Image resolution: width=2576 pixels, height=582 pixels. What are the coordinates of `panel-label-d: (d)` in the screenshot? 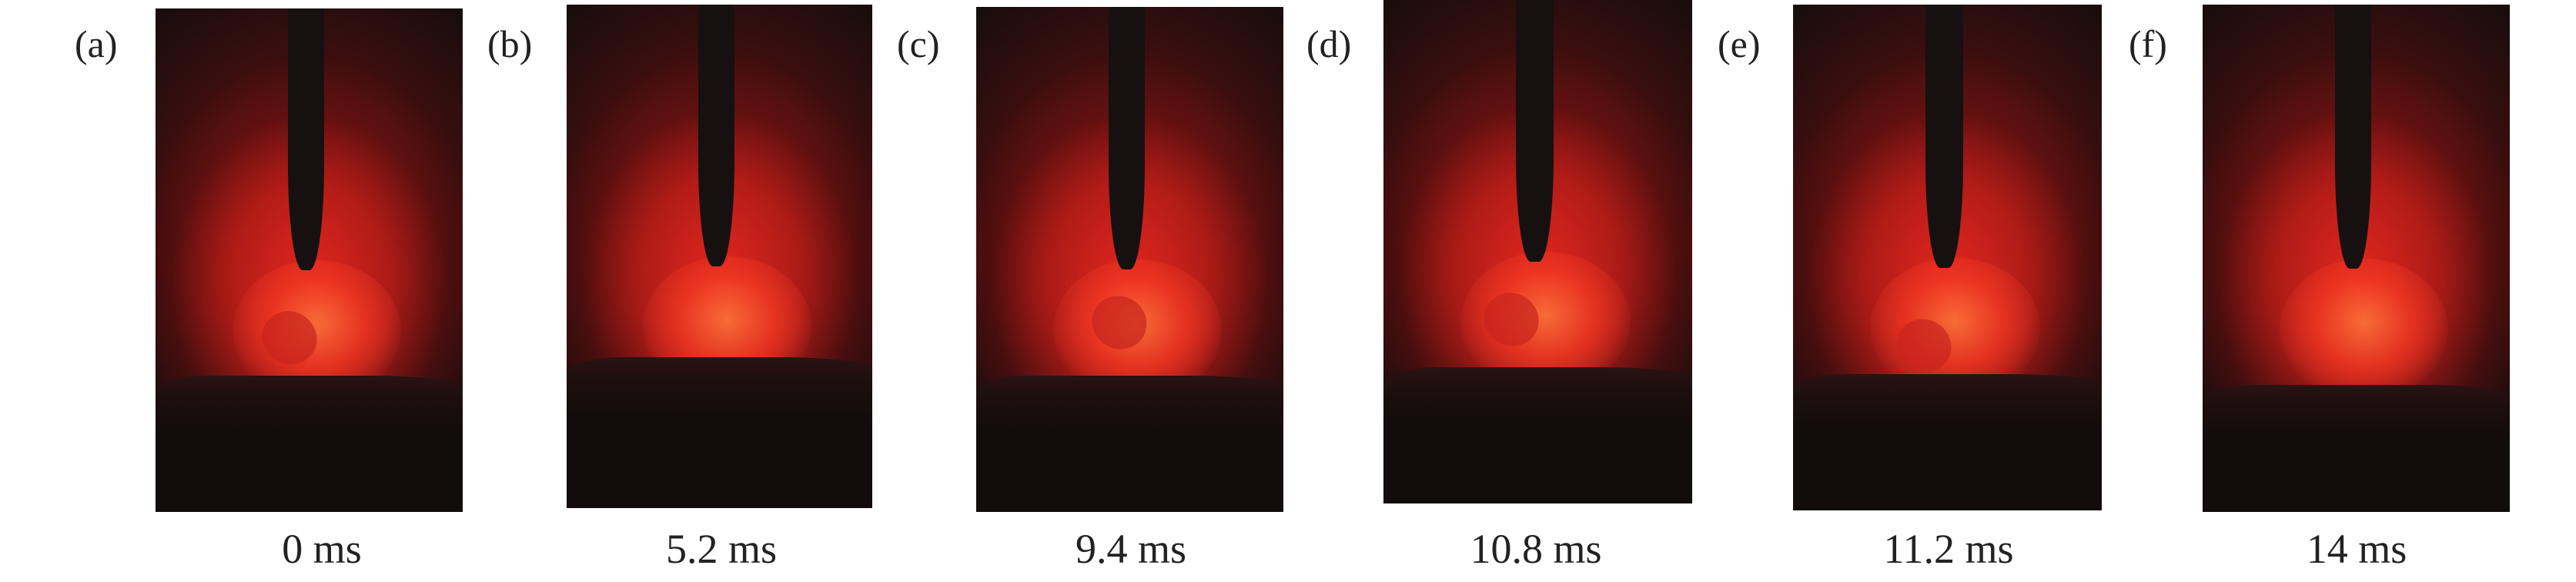 It's located at (1329, 44).